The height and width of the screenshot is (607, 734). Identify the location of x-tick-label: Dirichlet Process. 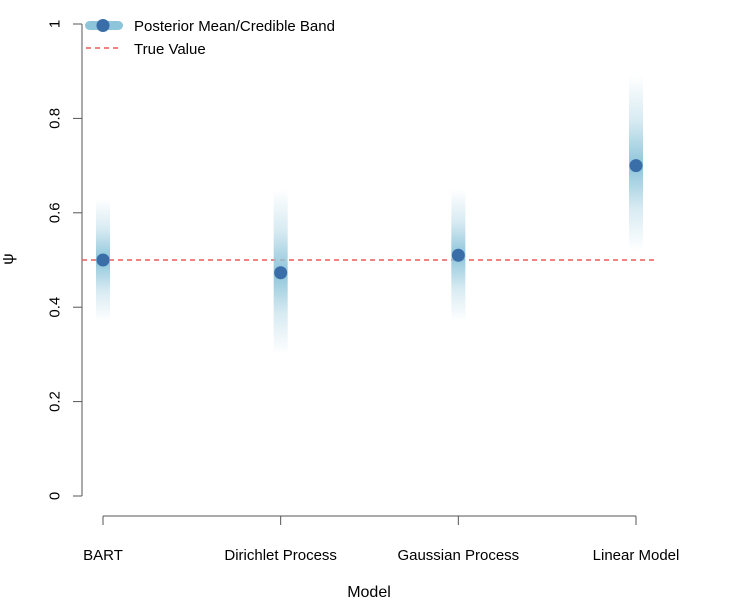
(280, 555).